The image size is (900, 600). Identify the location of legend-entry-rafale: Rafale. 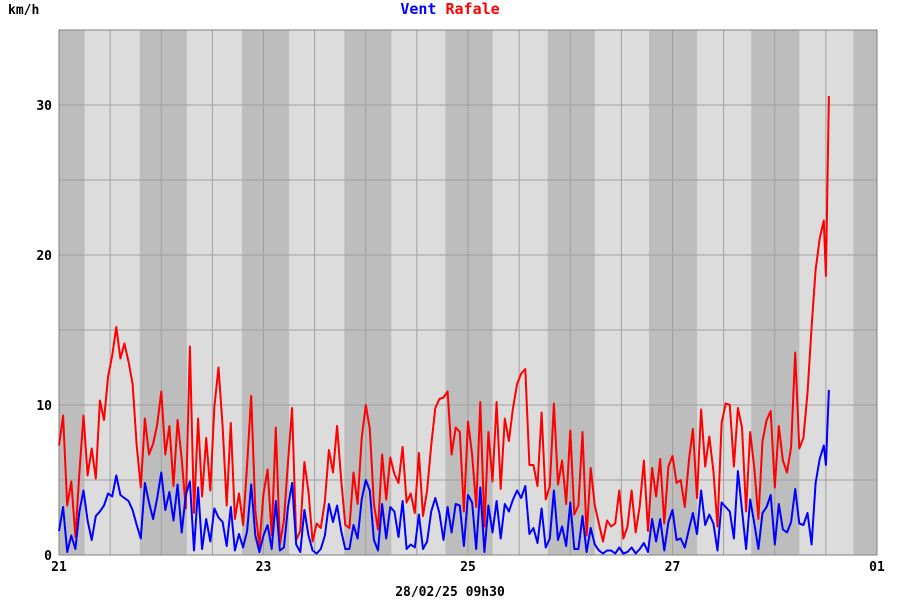
(472, 9).